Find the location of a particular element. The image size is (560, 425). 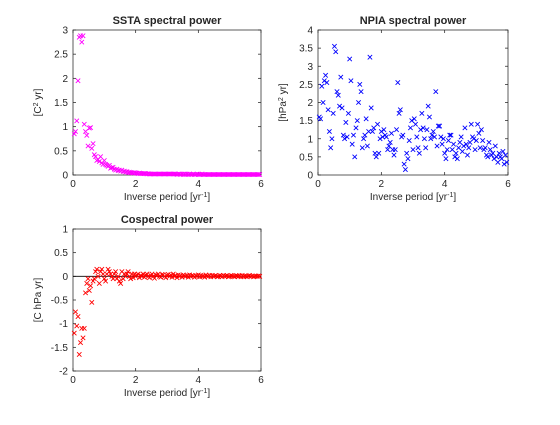

y-tick-label: 2.5 is located at coordinates (61, 55).